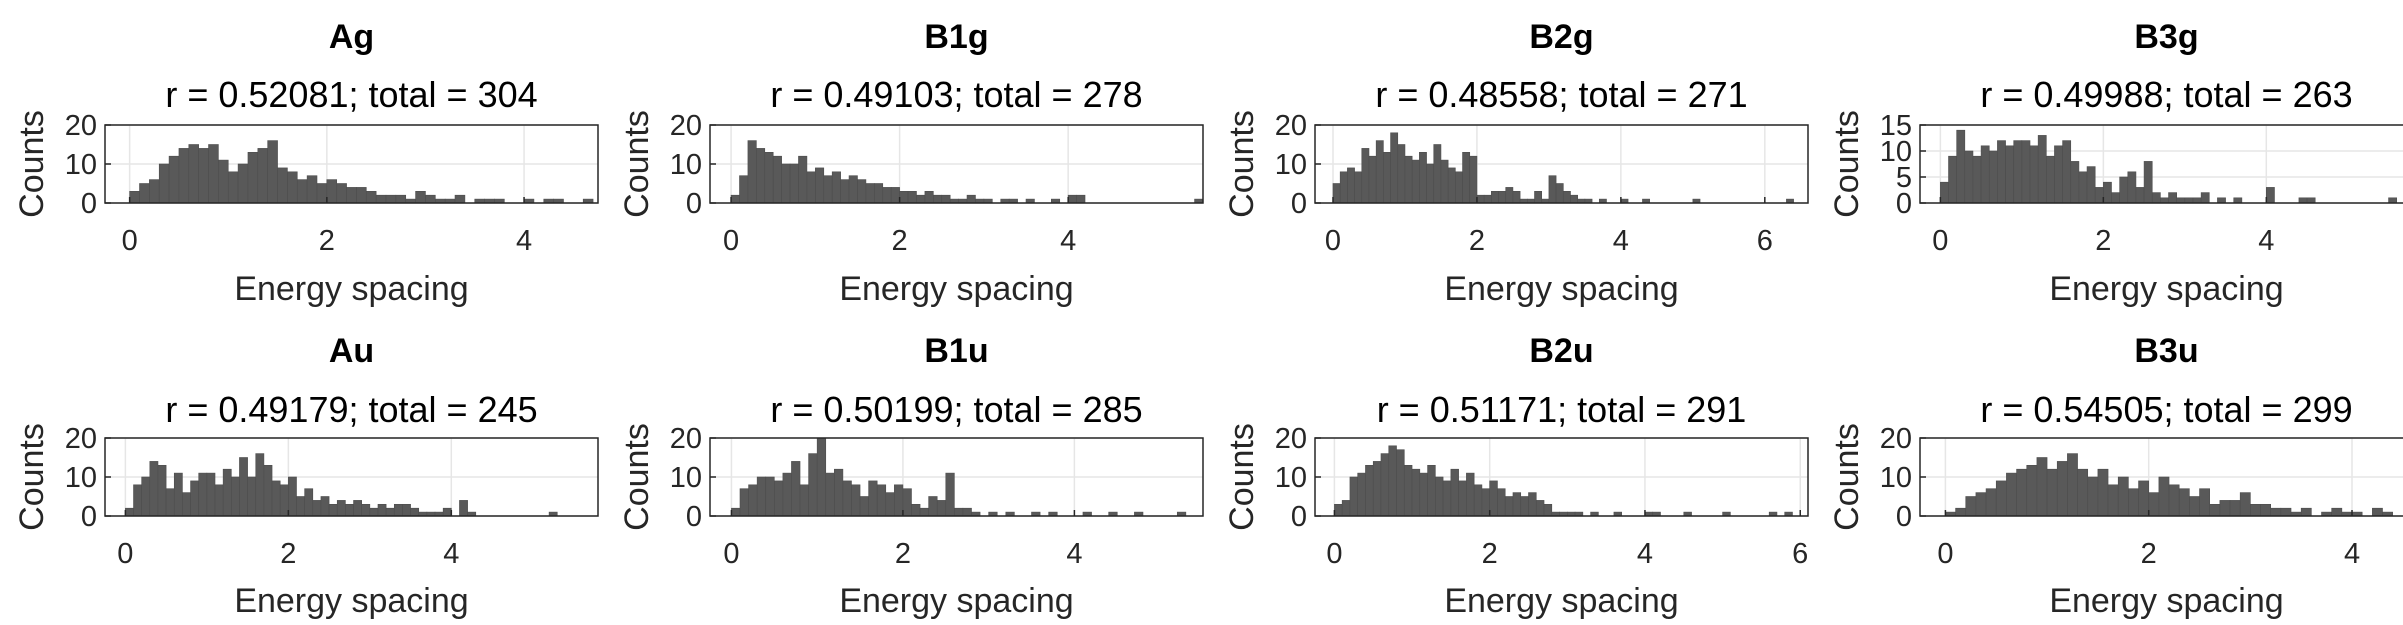 The width and height of the screenshot is (2403, 625). What do you see at coordinates (1621, 241) in the screenshot?
I see `x-tick-label: 4` at bounding box center [1621, 241].